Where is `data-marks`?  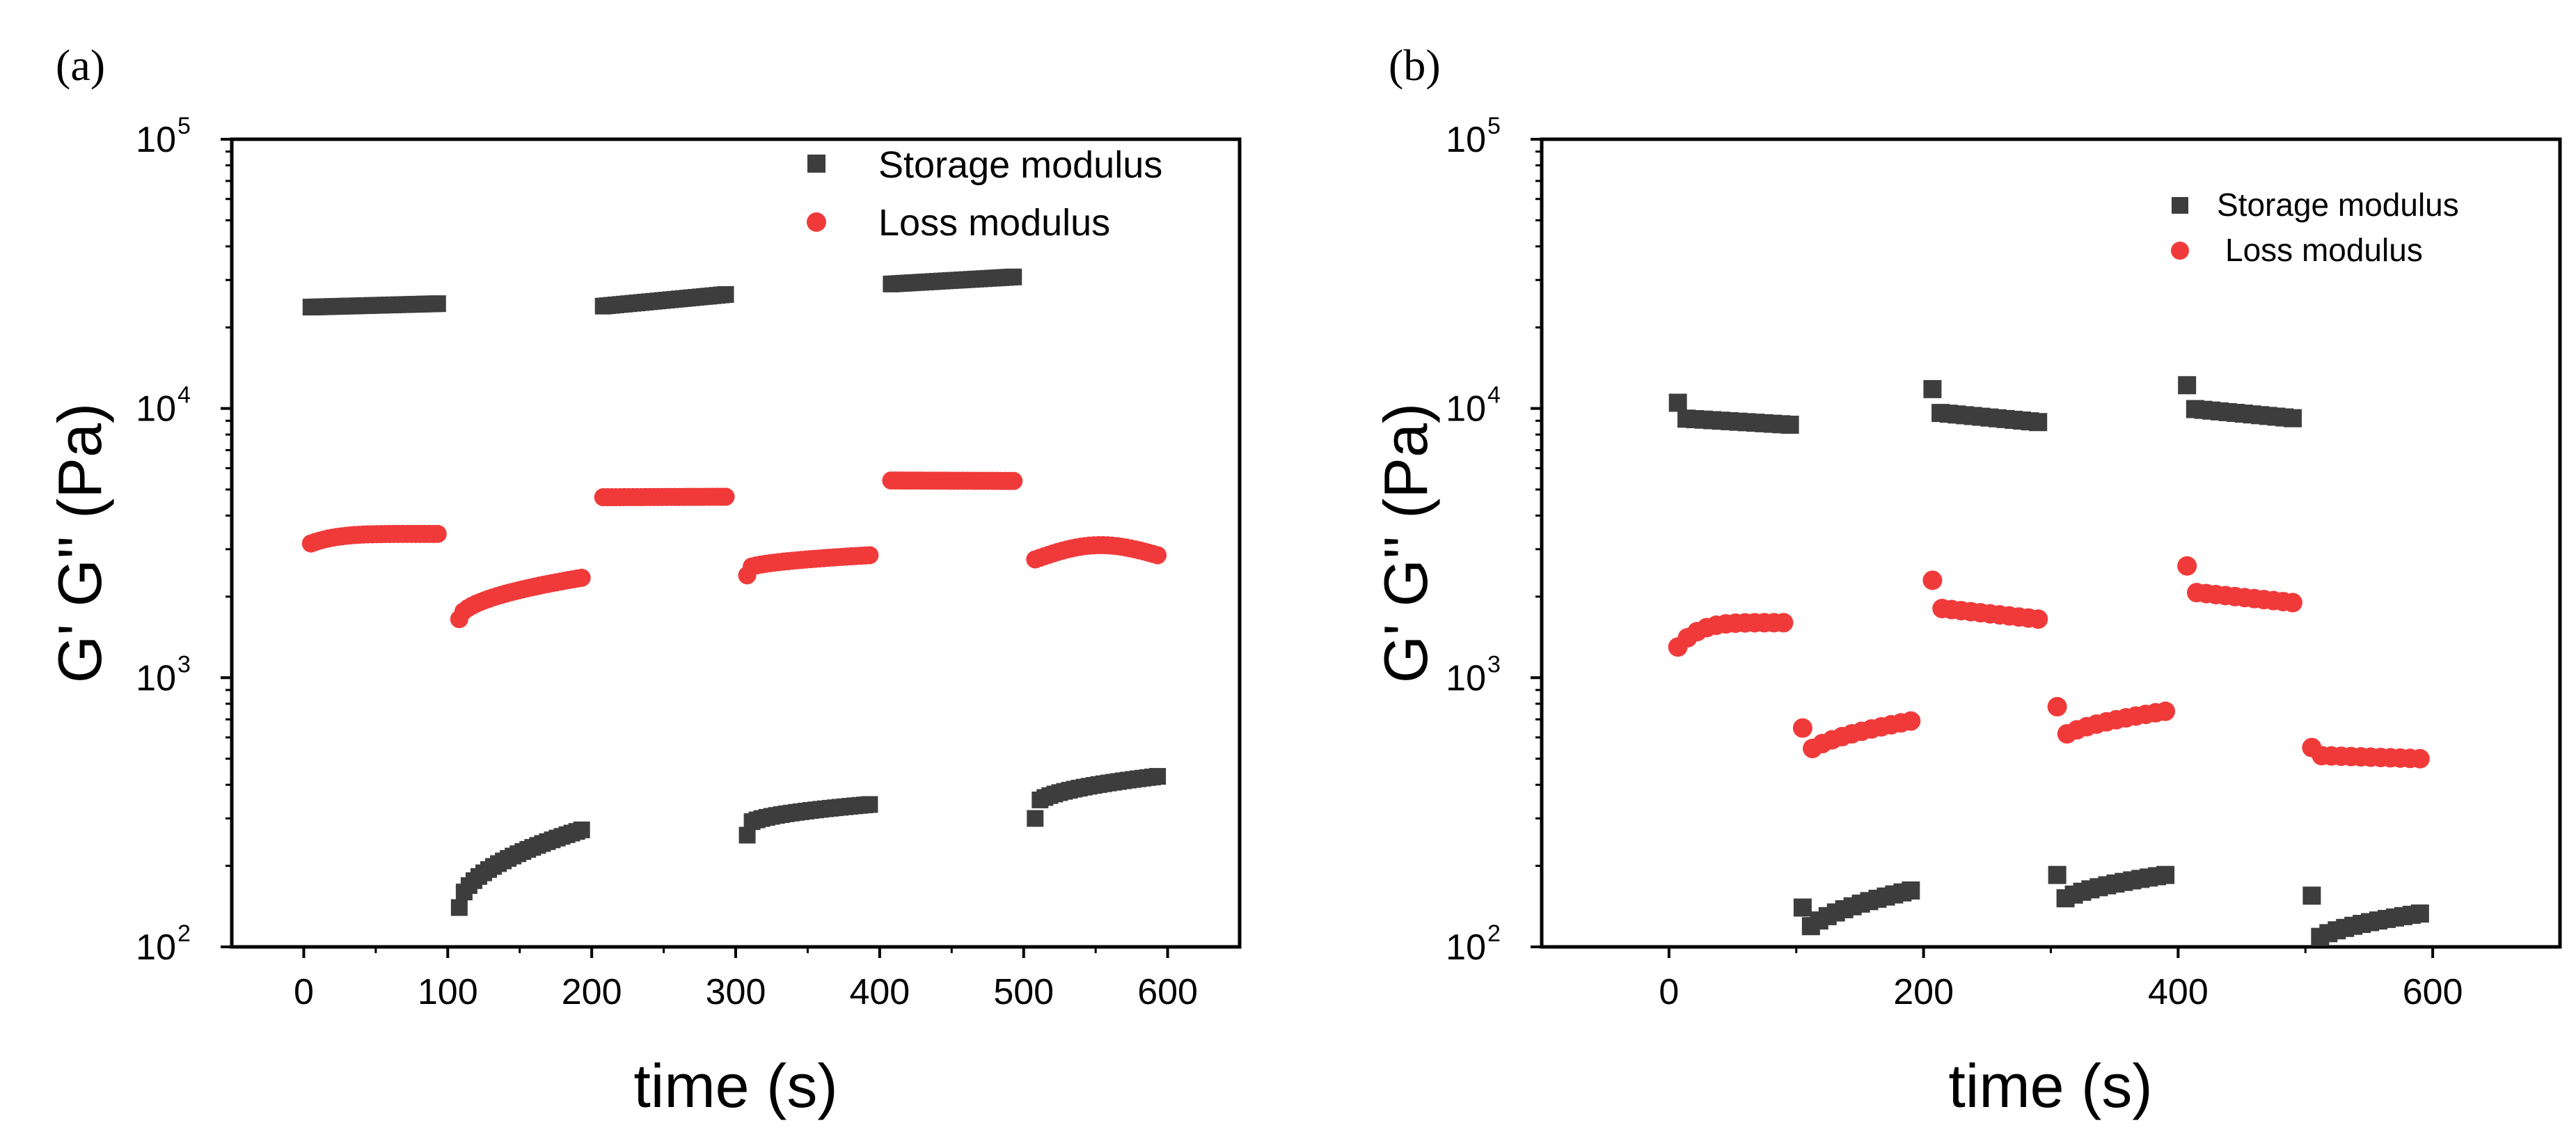
data-marks is located at coordinates (2049, 661).